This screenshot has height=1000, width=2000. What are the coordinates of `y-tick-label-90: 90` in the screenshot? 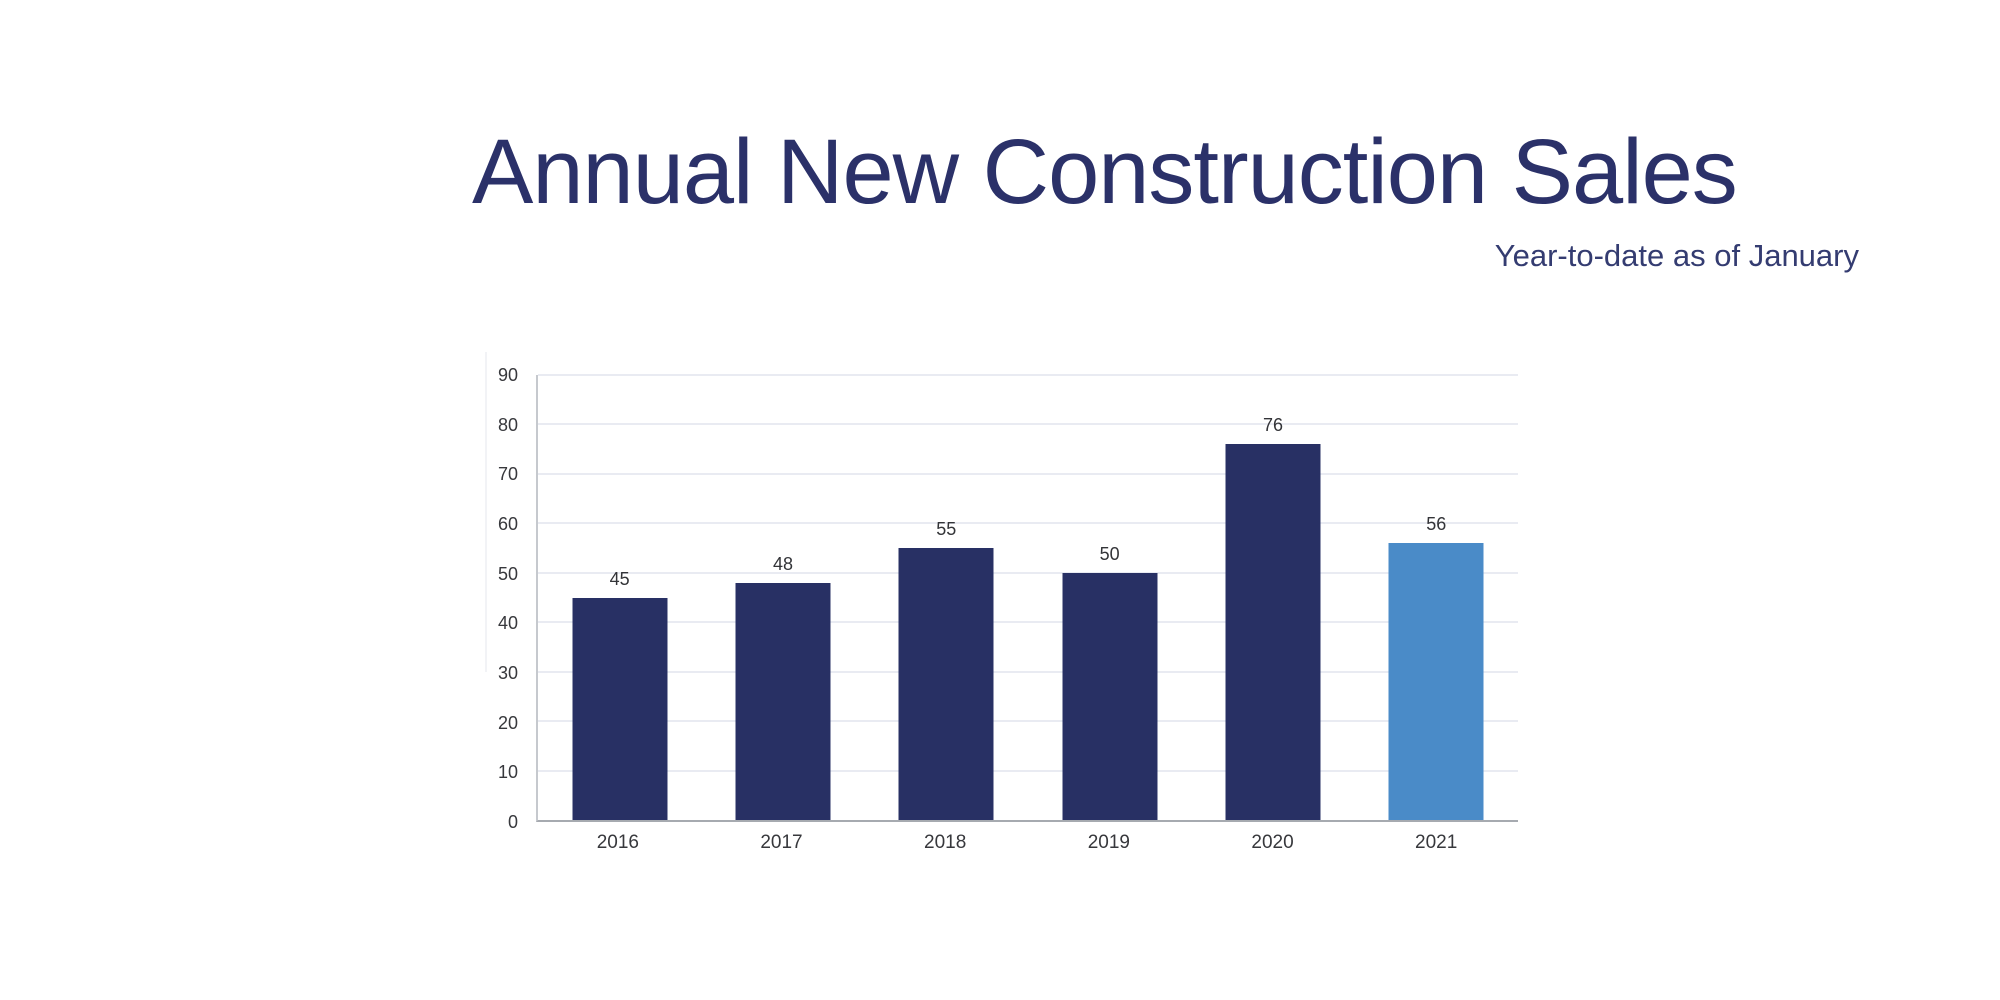 It's located at (507, 375).